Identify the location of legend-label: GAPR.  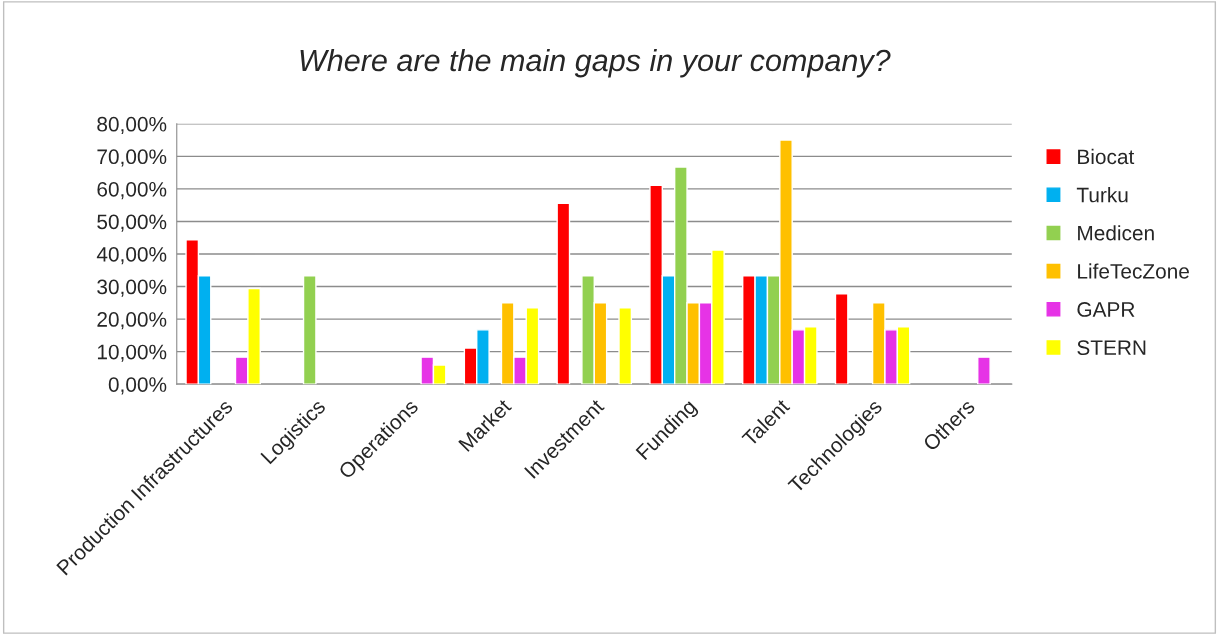
(1106, 309).